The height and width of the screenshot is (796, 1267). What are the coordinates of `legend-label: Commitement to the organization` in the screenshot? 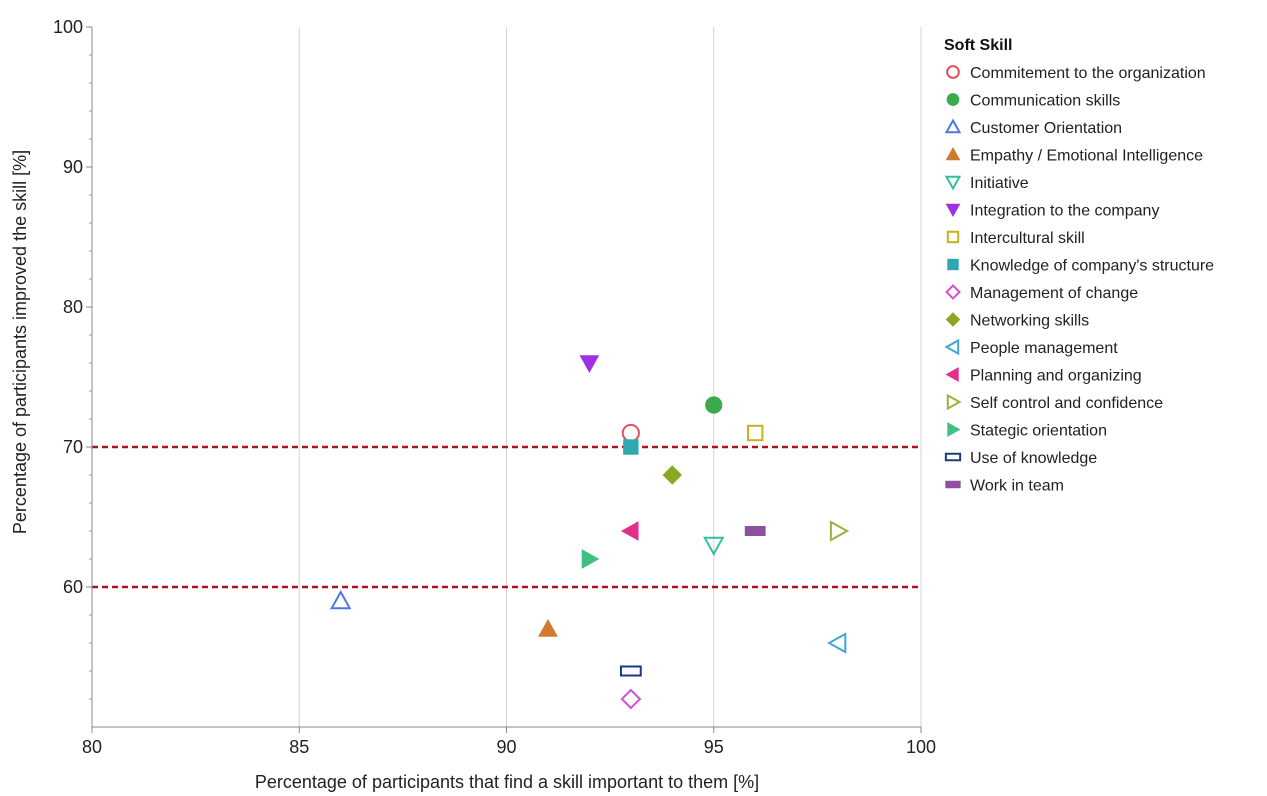 It's located at (1088, 73).